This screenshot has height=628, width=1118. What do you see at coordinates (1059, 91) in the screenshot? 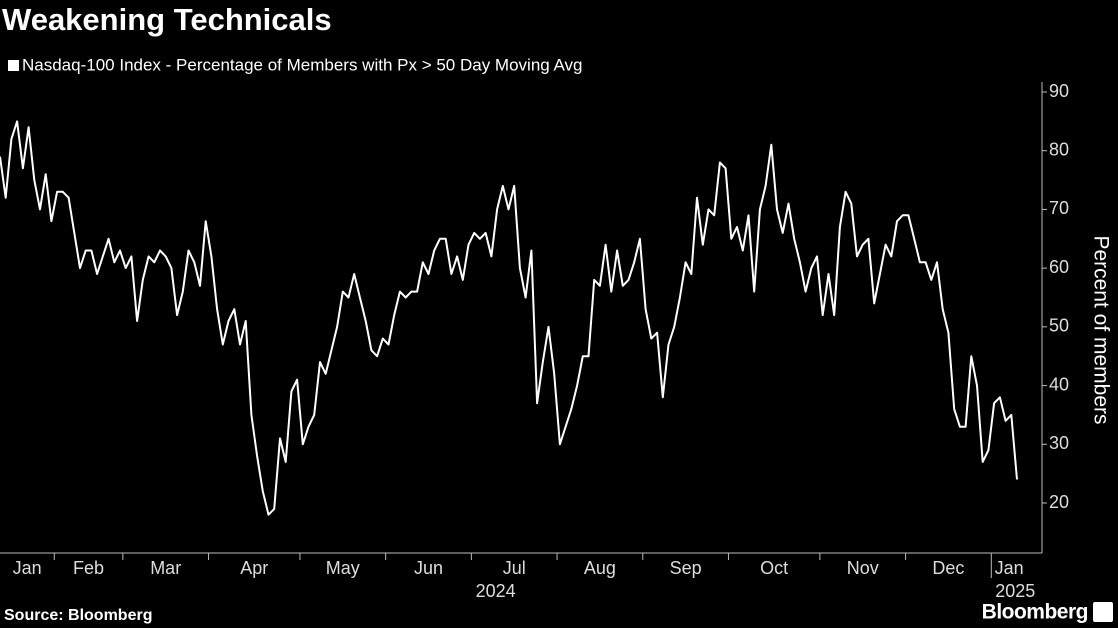
I see `y-tick-label: 90` at bounding box center [1059, 91].